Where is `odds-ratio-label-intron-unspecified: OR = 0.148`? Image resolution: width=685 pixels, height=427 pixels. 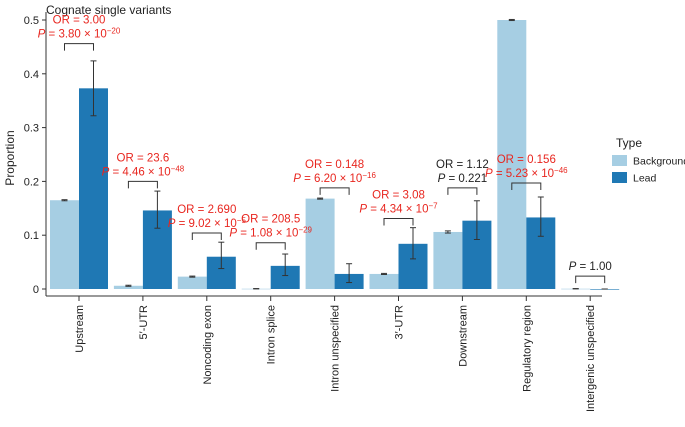 odds-ratio-label-intron-unspecified: OR = 0.148 is located at coordinates (334, 165).